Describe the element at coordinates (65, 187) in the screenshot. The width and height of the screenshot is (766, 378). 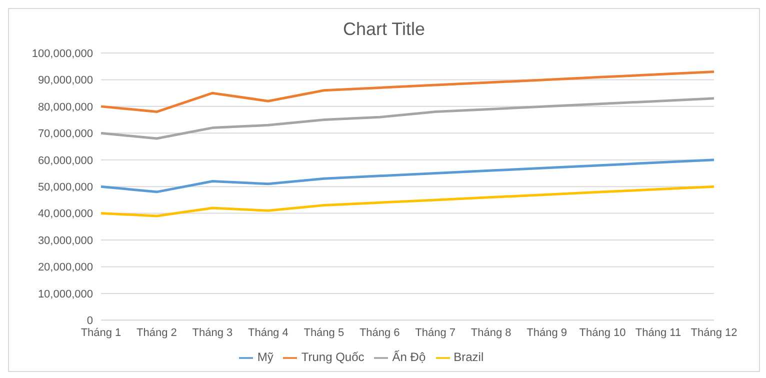
I see `y-tick-label: 50,000,000` at that location.